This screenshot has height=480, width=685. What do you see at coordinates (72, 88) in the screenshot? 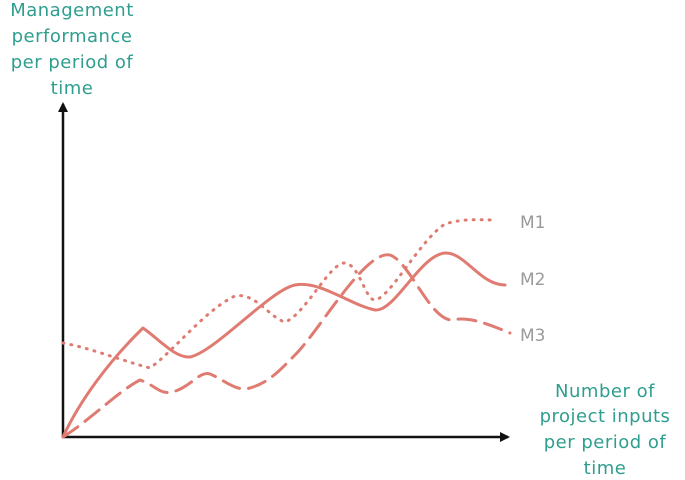
I see `y-axis-label-line: time` at bounding box center [72, 88].